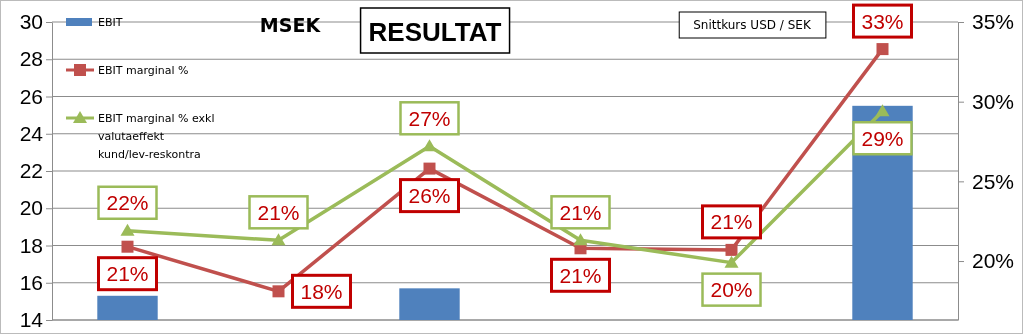 This screenshot has height=334, width=1023. I want to click on data-label: 18%, so click(321, 291).